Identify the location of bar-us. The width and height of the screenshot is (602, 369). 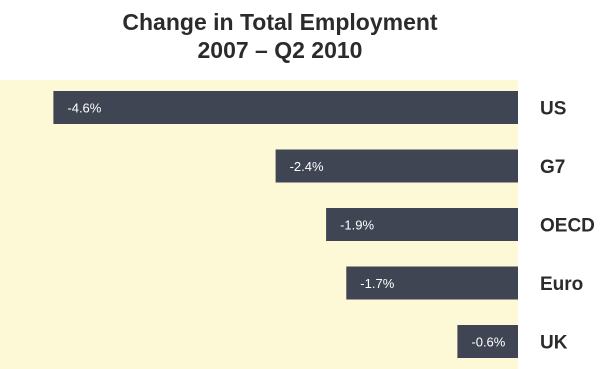
(286, 107).